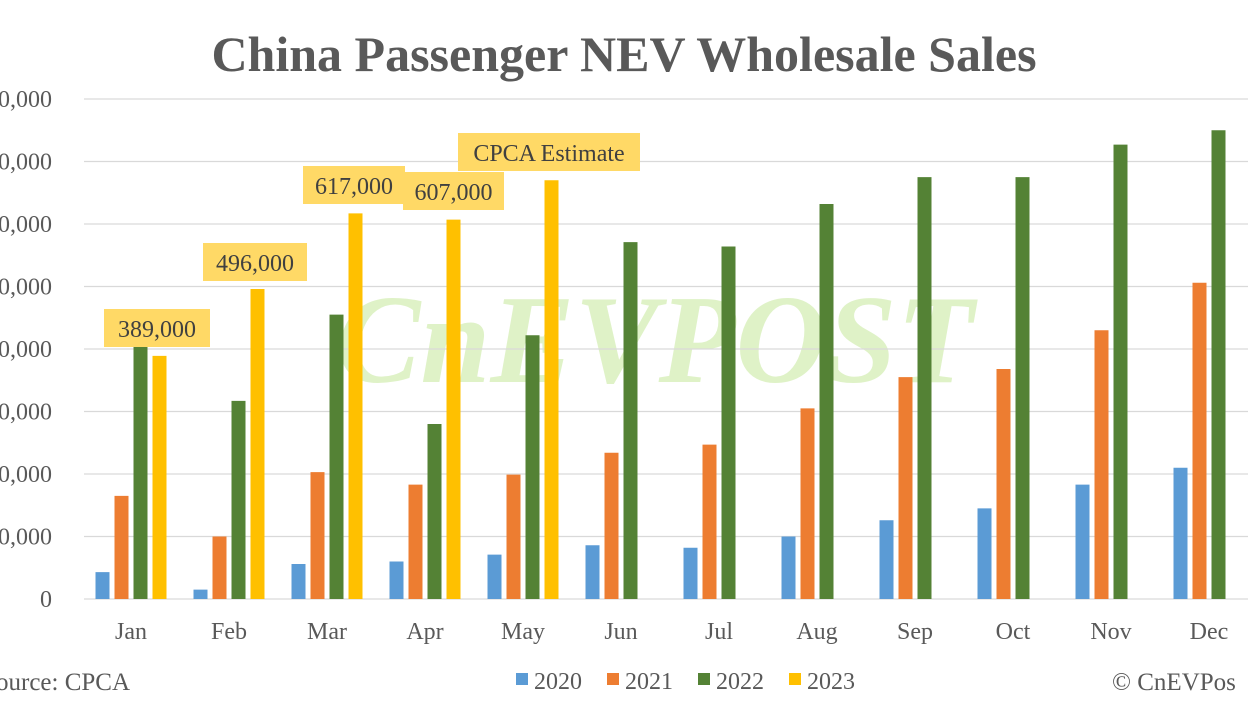 The height and width of the screenshot is (707, 1248). Describe the element at coordinates (317, 535) in the screenshot. I see `bar-2021-mar` at that location.